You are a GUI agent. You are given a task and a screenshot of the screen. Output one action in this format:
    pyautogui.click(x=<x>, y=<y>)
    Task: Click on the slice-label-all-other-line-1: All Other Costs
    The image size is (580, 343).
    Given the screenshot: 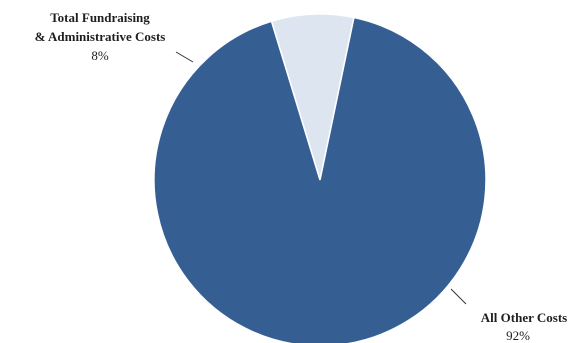 What is the action you would take?
    pyautogui.click(x=524, y=317)
    